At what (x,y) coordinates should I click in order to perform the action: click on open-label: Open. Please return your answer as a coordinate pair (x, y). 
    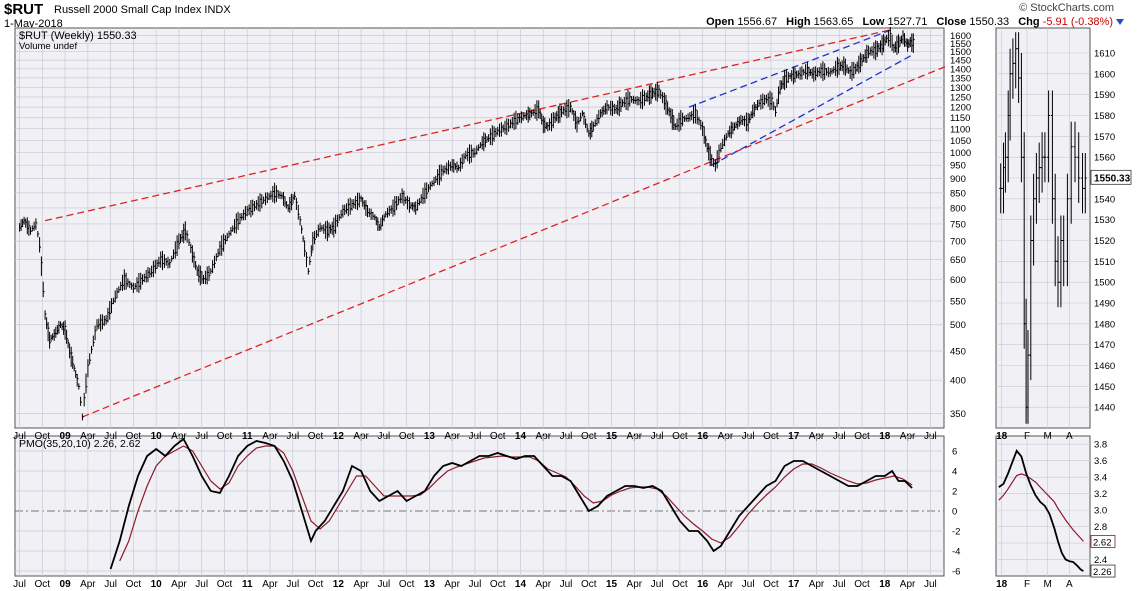
    Looking at the image, I should click on (720, 22).